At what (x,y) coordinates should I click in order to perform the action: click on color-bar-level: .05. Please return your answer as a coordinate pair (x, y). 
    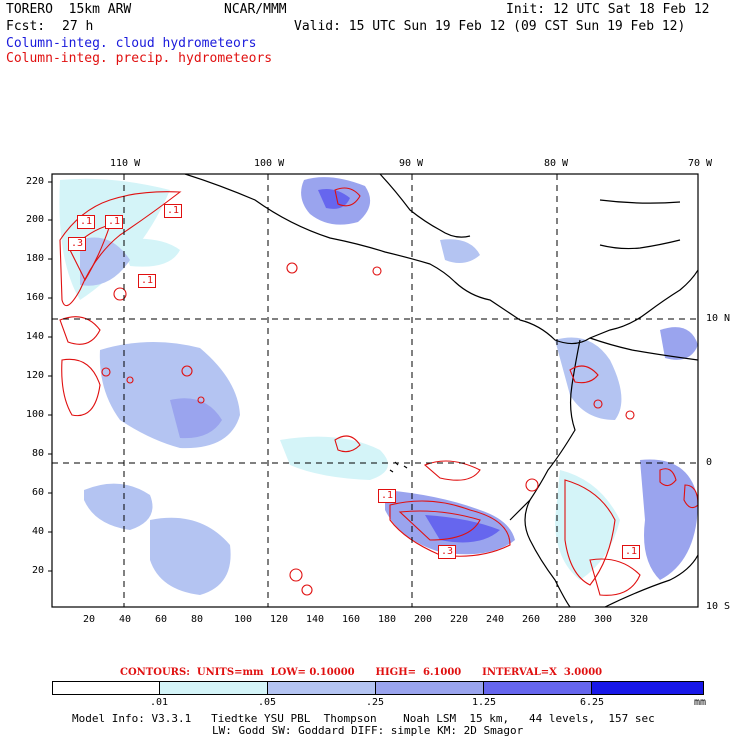
    Looking at the image, I should click on (267, 702).